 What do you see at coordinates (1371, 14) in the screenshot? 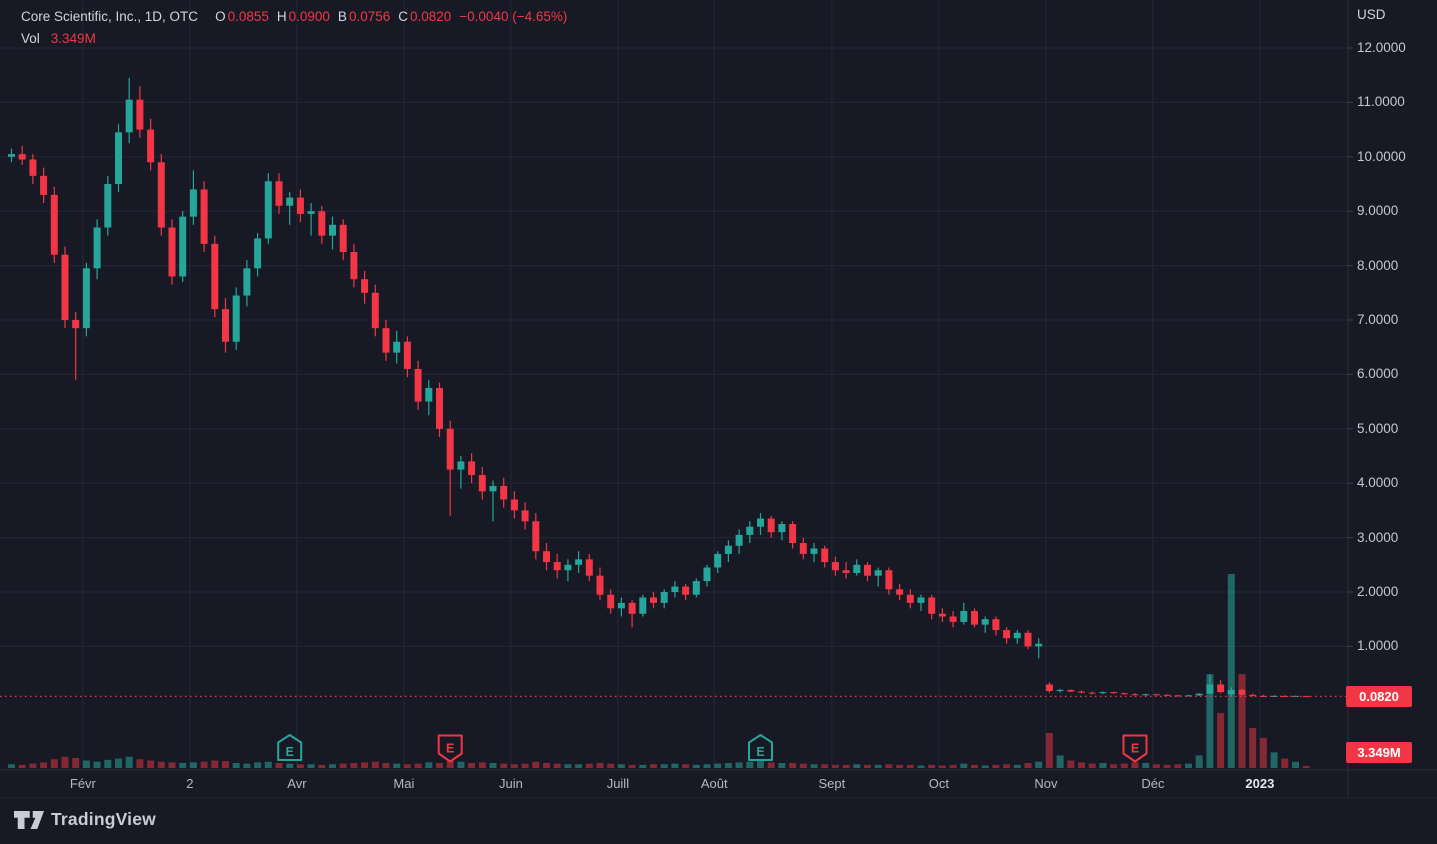
I see `currency-label: USD` at bounding box center [1371, 14].